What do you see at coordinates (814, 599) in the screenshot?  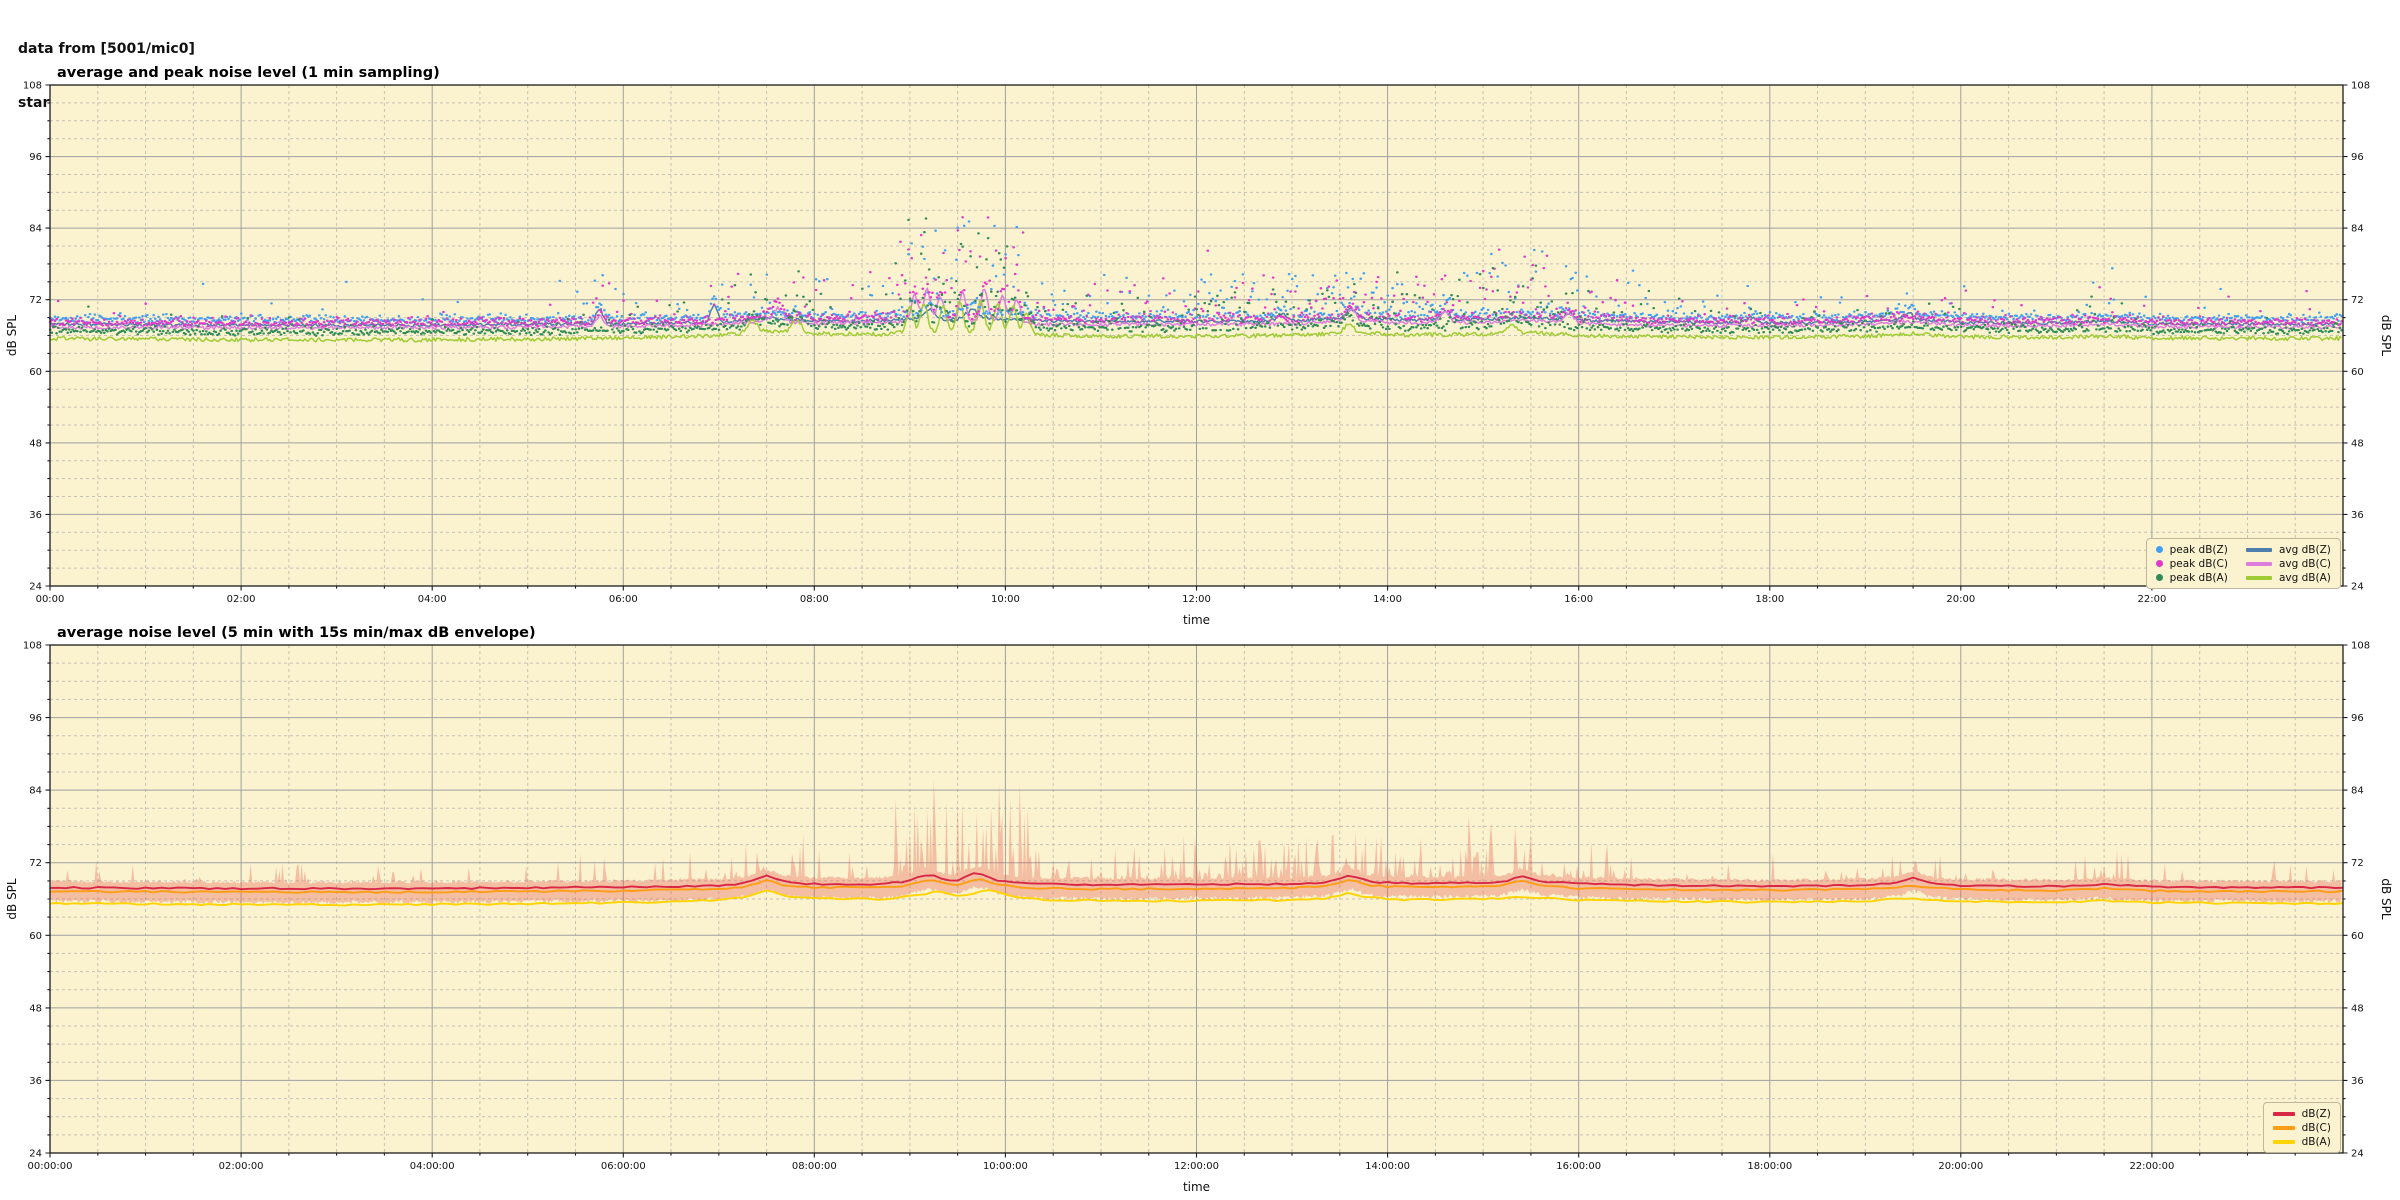 I see `x-tick-label: 08:00` at bounding box center [814, 599].